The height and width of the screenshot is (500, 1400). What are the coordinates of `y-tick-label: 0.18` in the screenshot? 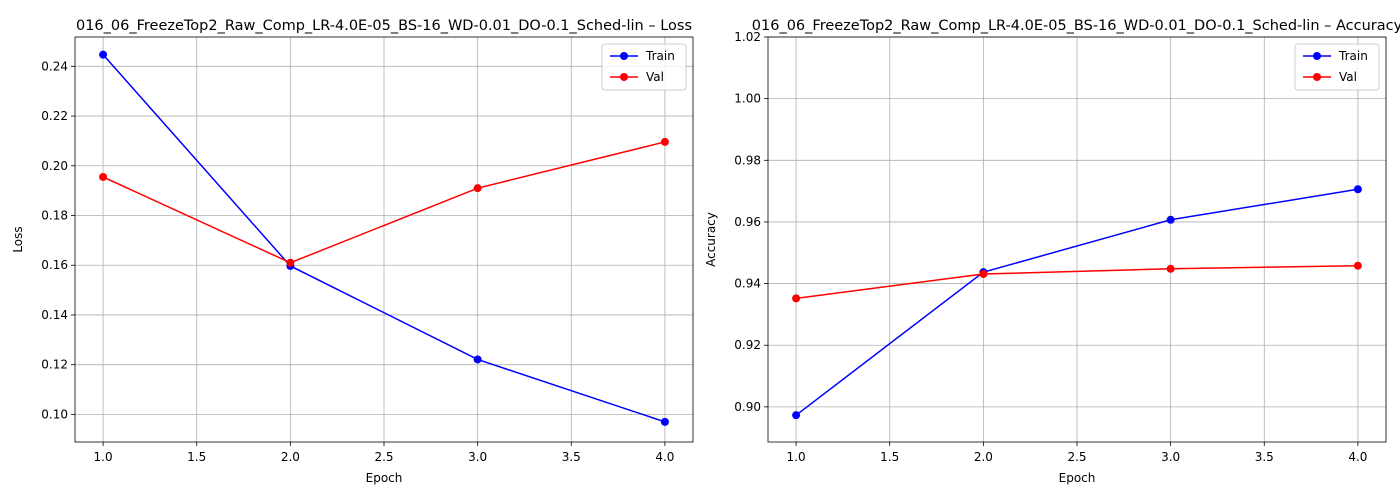 It's located at (54, 216).